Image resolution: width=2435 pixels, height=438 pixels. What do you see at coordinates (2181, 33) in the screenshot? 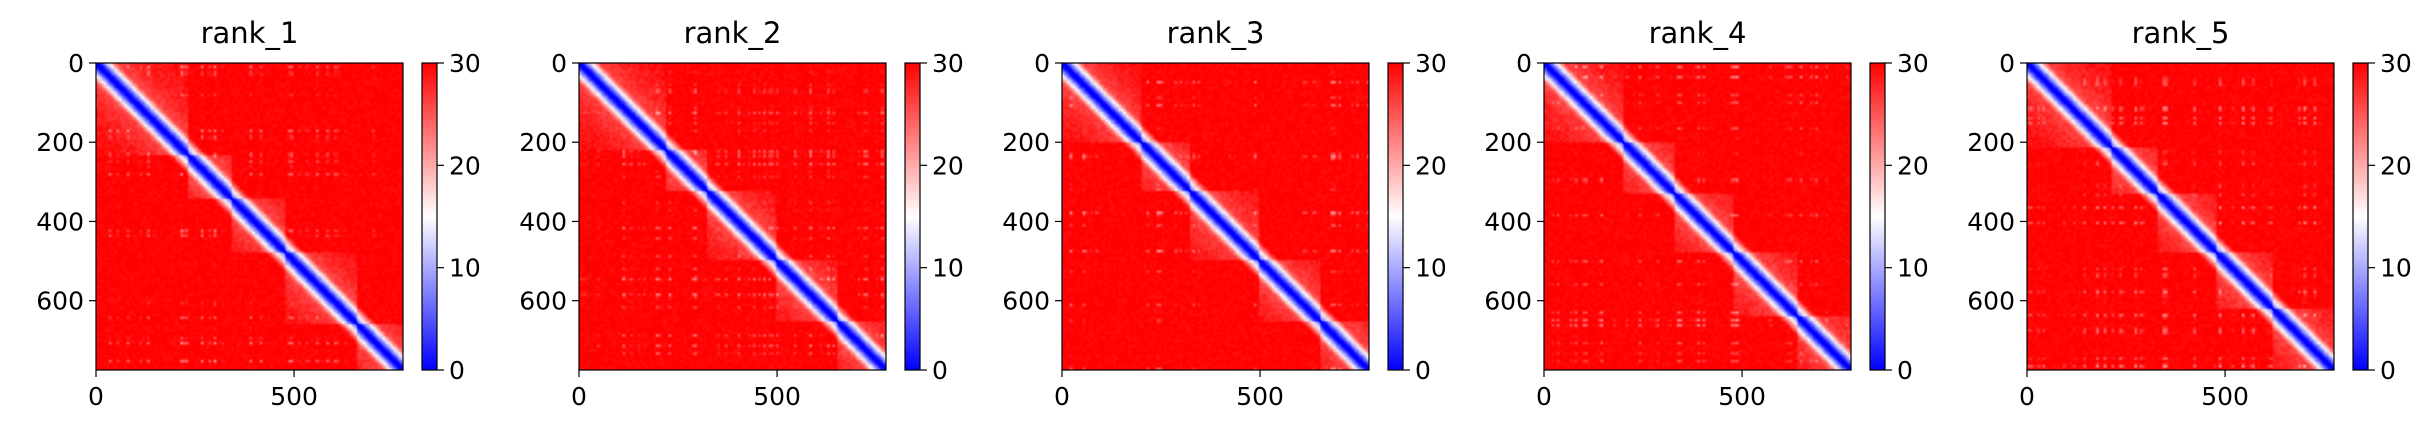
I see `chart-title: rank_5` at bounding box center [2181, 33].